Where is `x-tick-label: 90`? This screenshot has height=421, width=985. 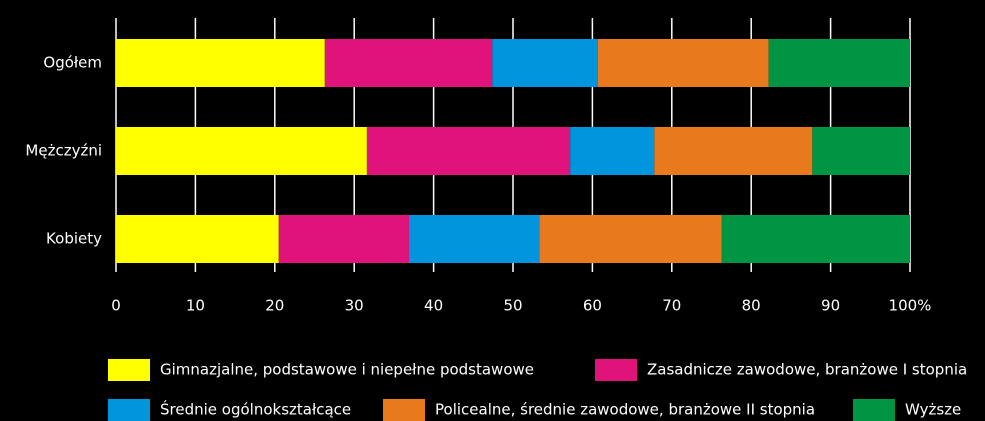
x-tick-label: 90 is located at coordinates (830, 306).